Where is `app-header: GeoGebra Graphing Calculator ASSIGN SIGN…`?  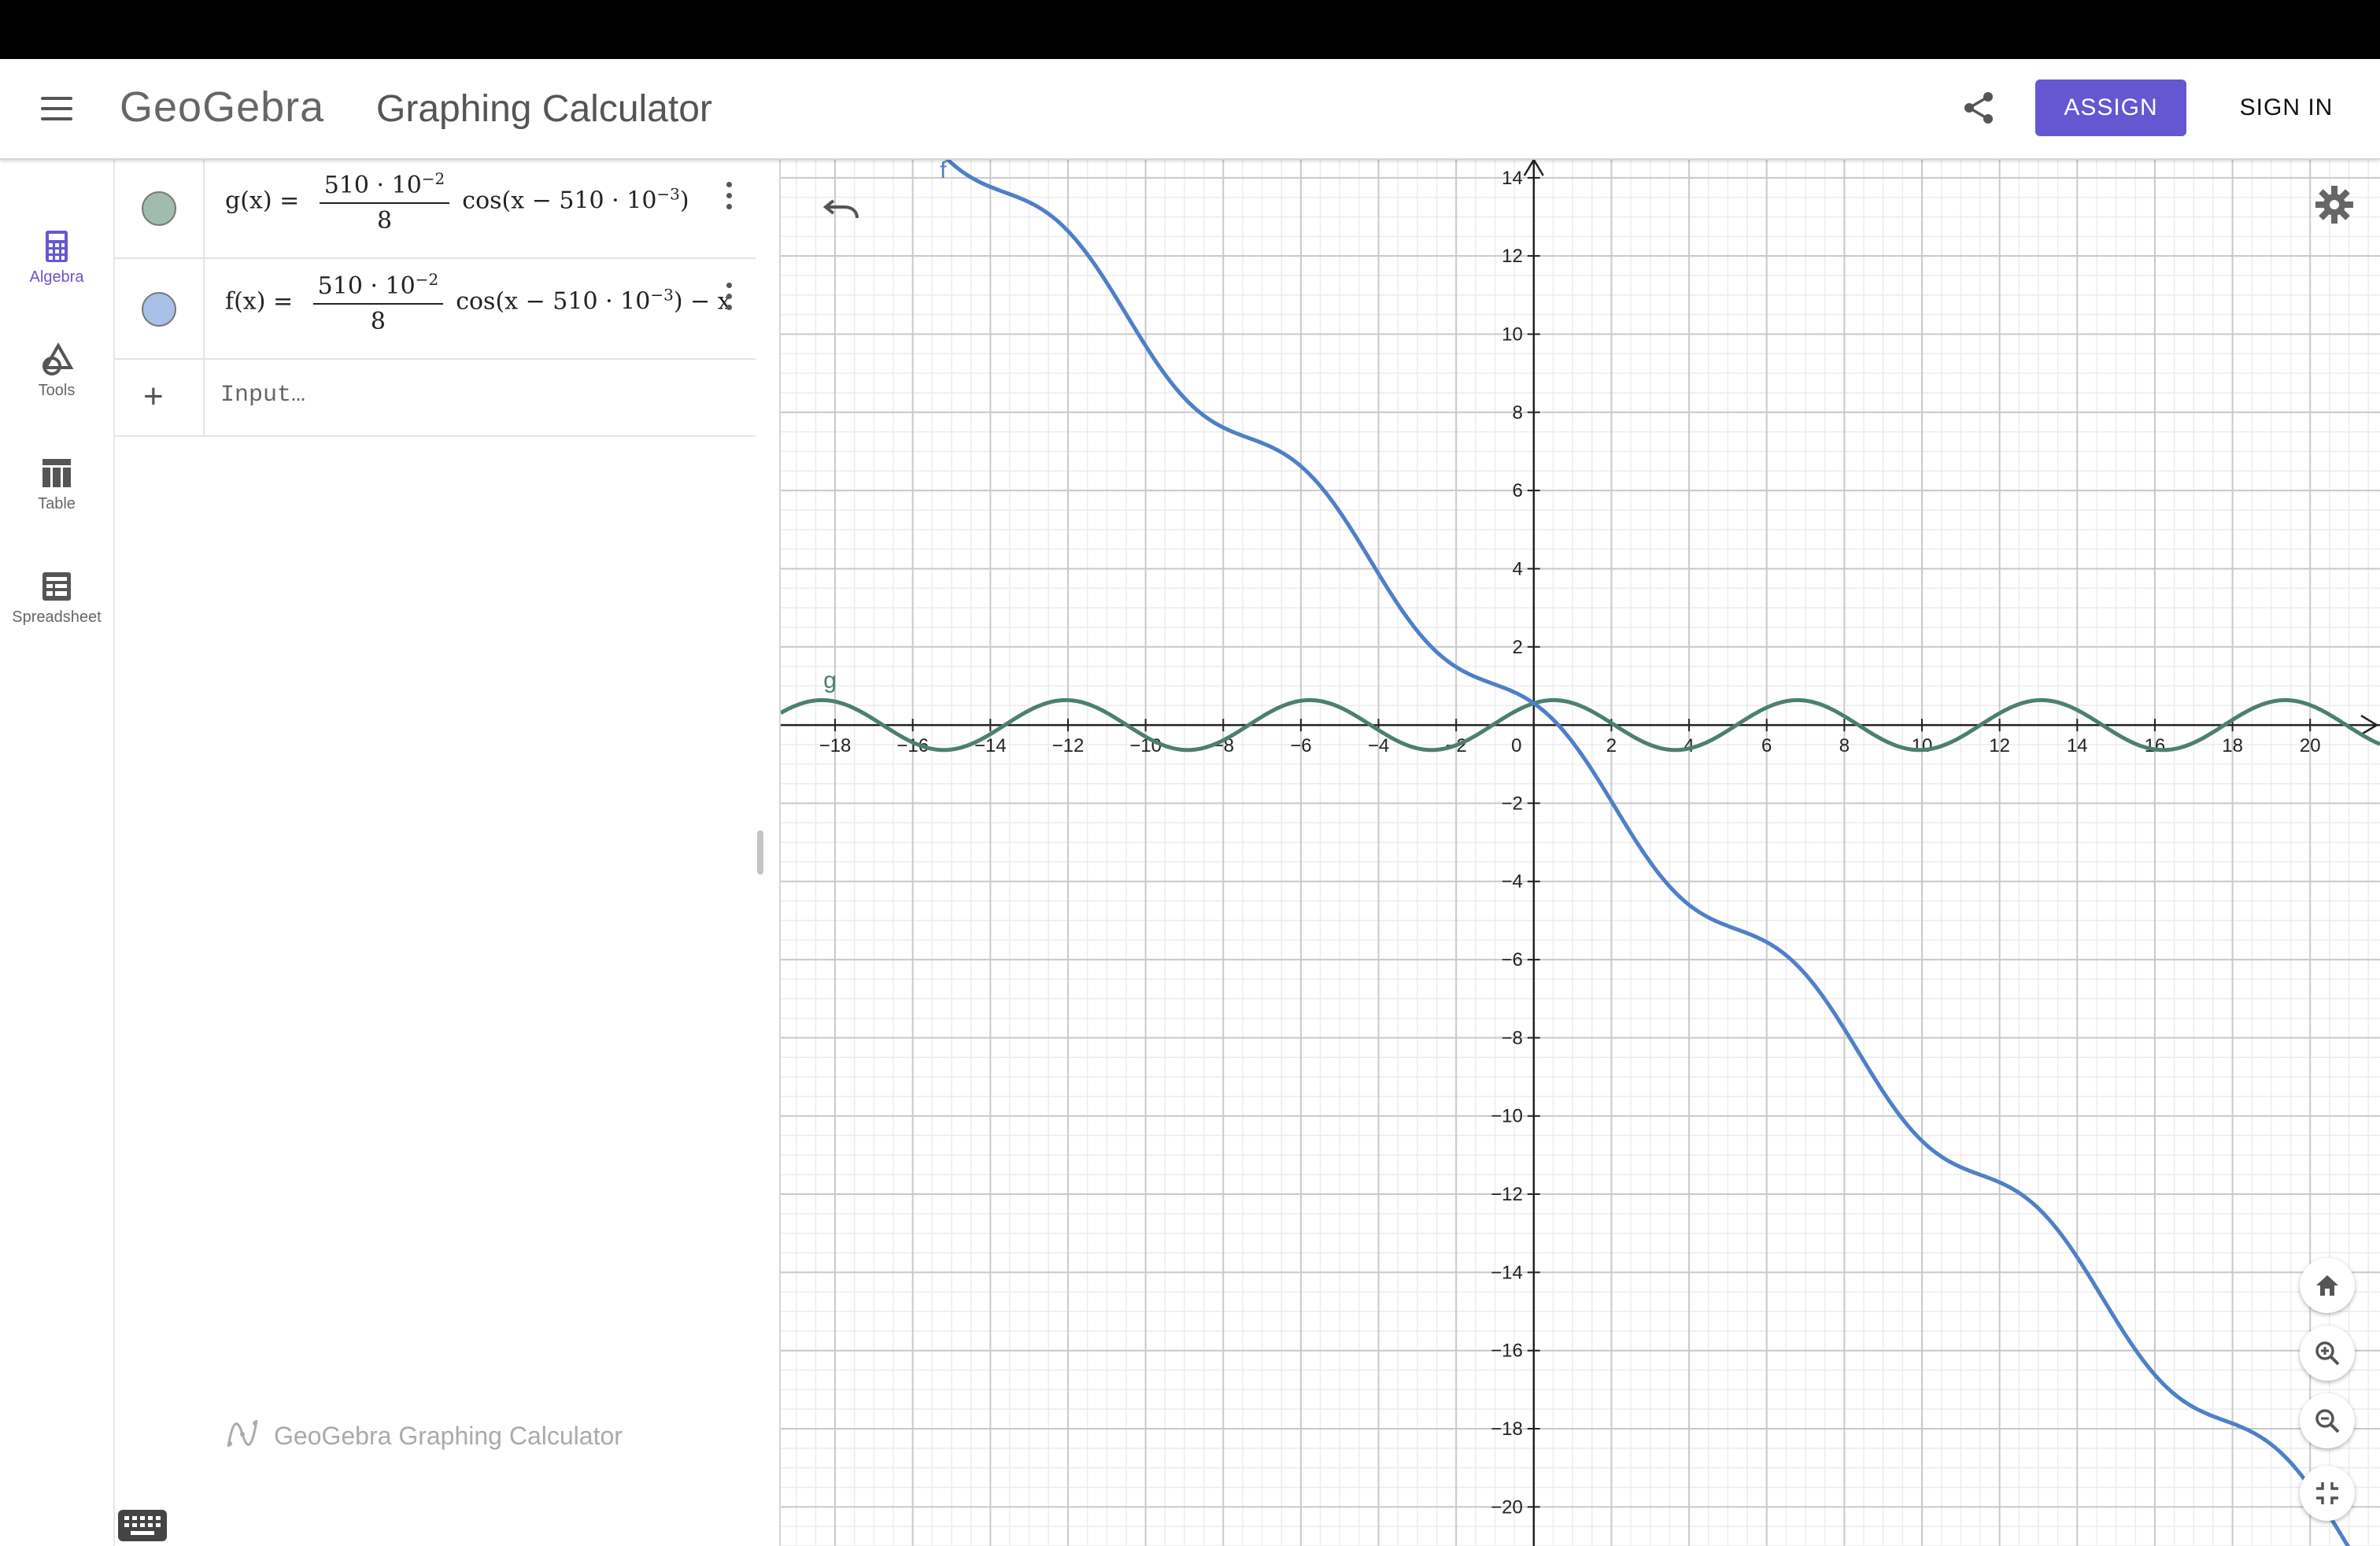 app-header: GeoGebra Graphing Calculator ASSIGN SIGN… is located at coordinates (1190, 110).